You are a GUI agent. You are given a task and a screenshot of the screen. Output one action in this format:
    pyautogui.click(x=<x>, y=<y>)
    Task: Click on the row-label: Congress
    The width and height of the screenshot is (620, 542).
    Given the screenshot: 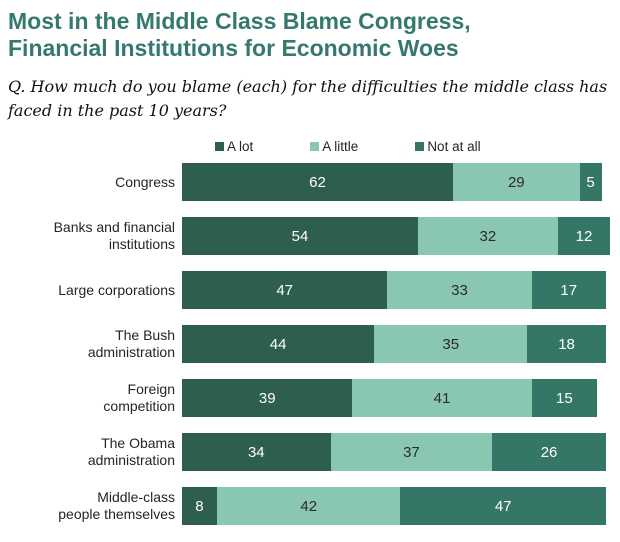 What is the action you would take?
    pyautogui.click(x=145, y=181)
    